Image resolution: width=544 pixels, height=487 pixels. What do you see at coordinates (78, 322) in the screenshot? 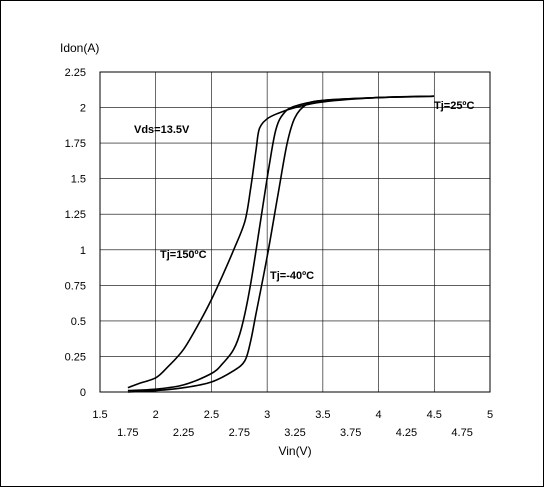
I see `y-tick-label: 0.5` at bounding box center [78, 322].